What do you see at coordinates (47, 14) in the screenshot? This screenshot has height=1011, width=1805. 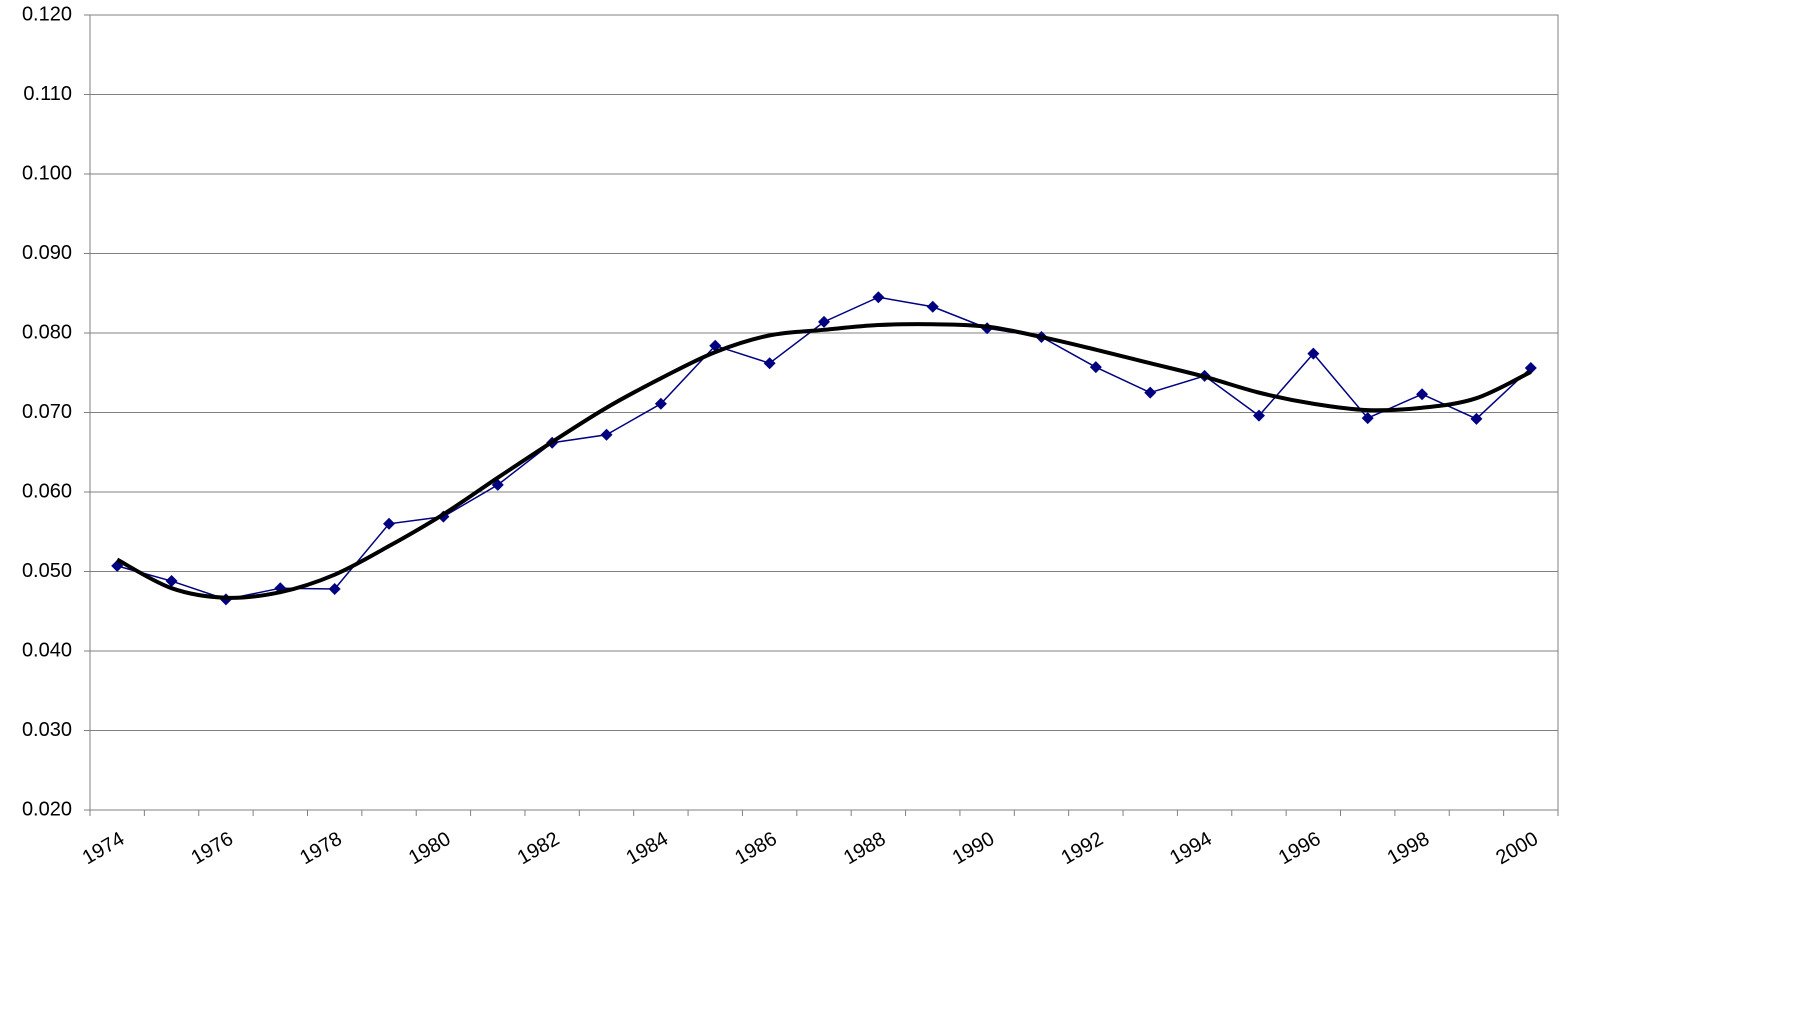 I see `y-tick-label: 0.120` at bounding box center [47, 14].